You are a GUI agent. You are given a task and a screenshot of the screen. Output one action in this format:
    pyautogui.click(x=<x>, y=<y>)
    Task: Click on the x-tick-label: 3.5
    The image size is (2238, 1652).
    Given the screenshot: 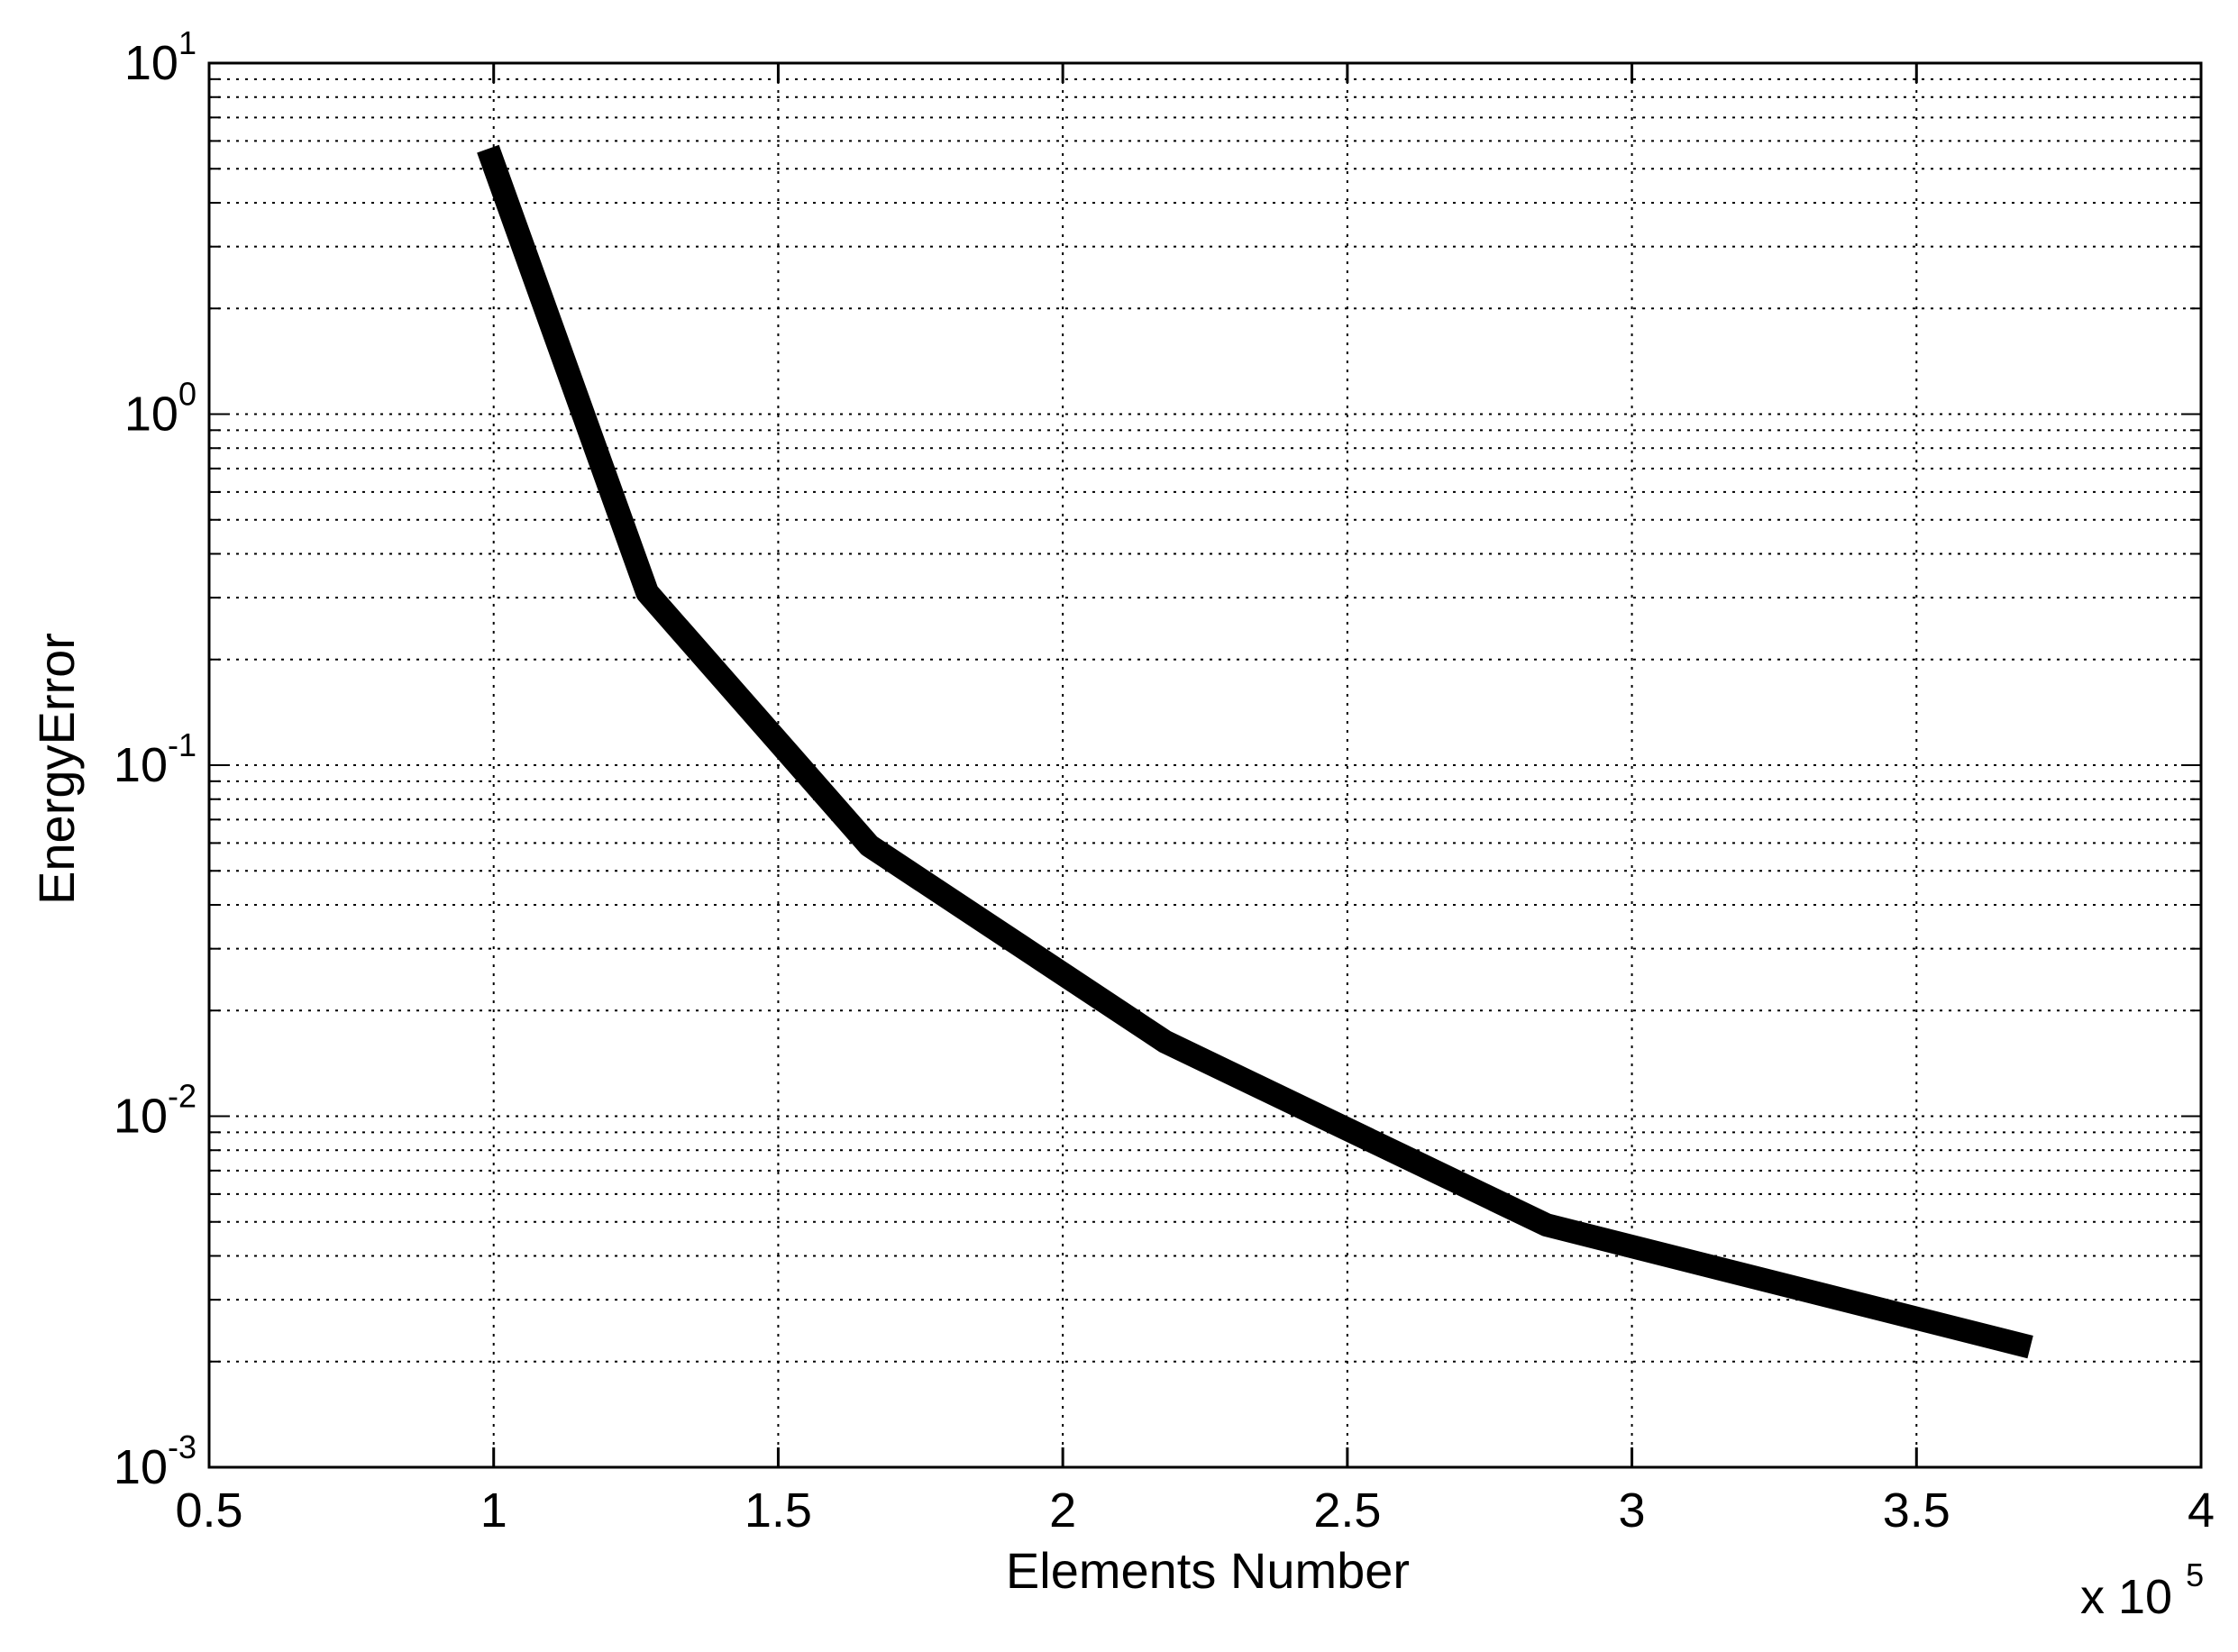 What is the action you would take?
    pyautogui.click(x=1916, y=1510)
    